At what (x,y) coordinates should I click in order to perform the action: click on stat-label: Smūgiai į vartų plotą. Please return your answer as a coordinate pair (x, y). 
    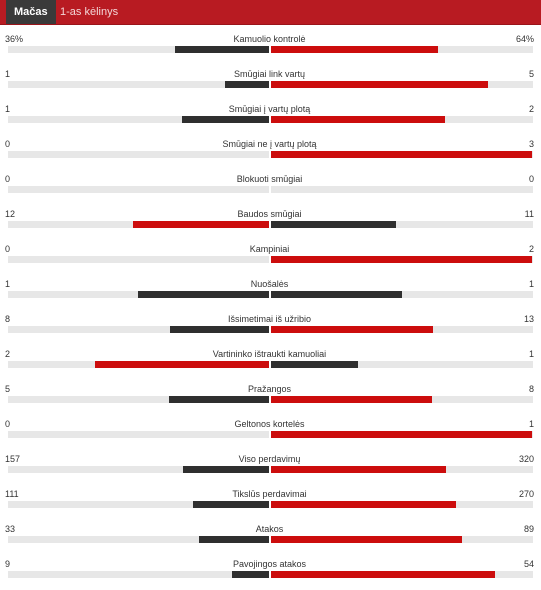
    Looking at the image, I should click on (269, 109).